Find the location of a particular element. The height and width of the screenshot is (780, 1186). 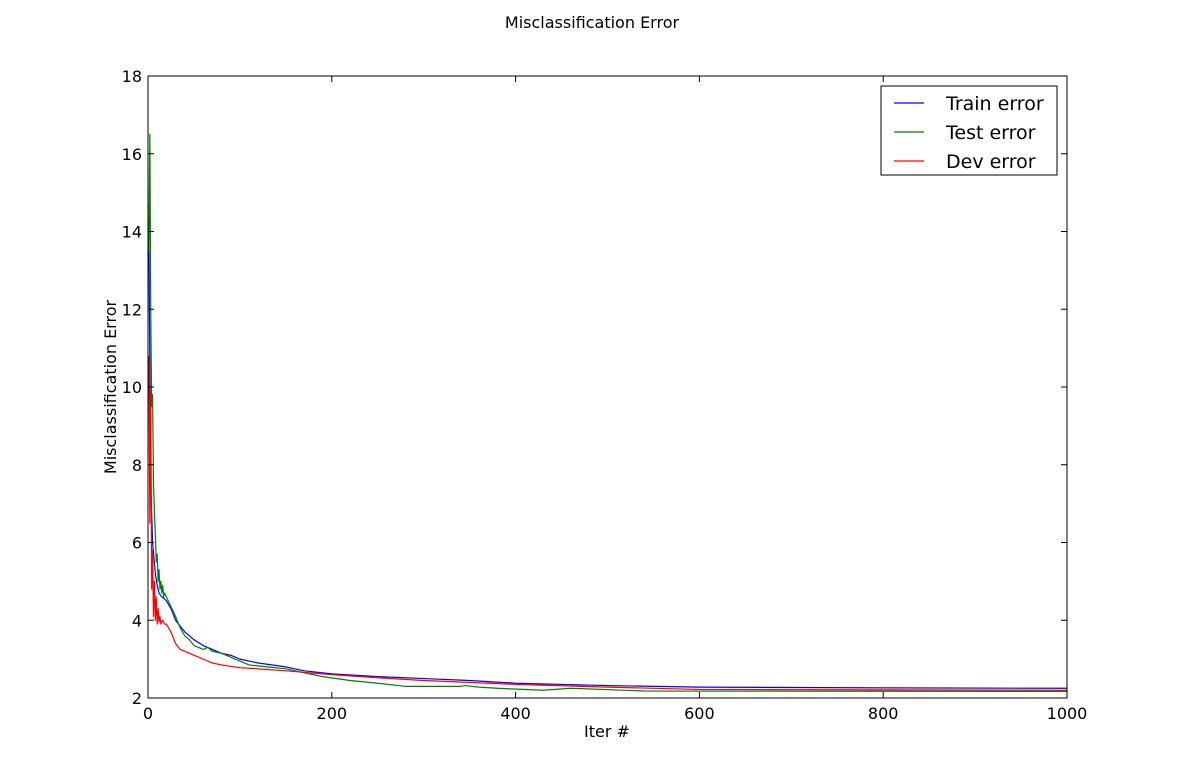

legend-label-0: Train error is located at coordinates (994, 104).